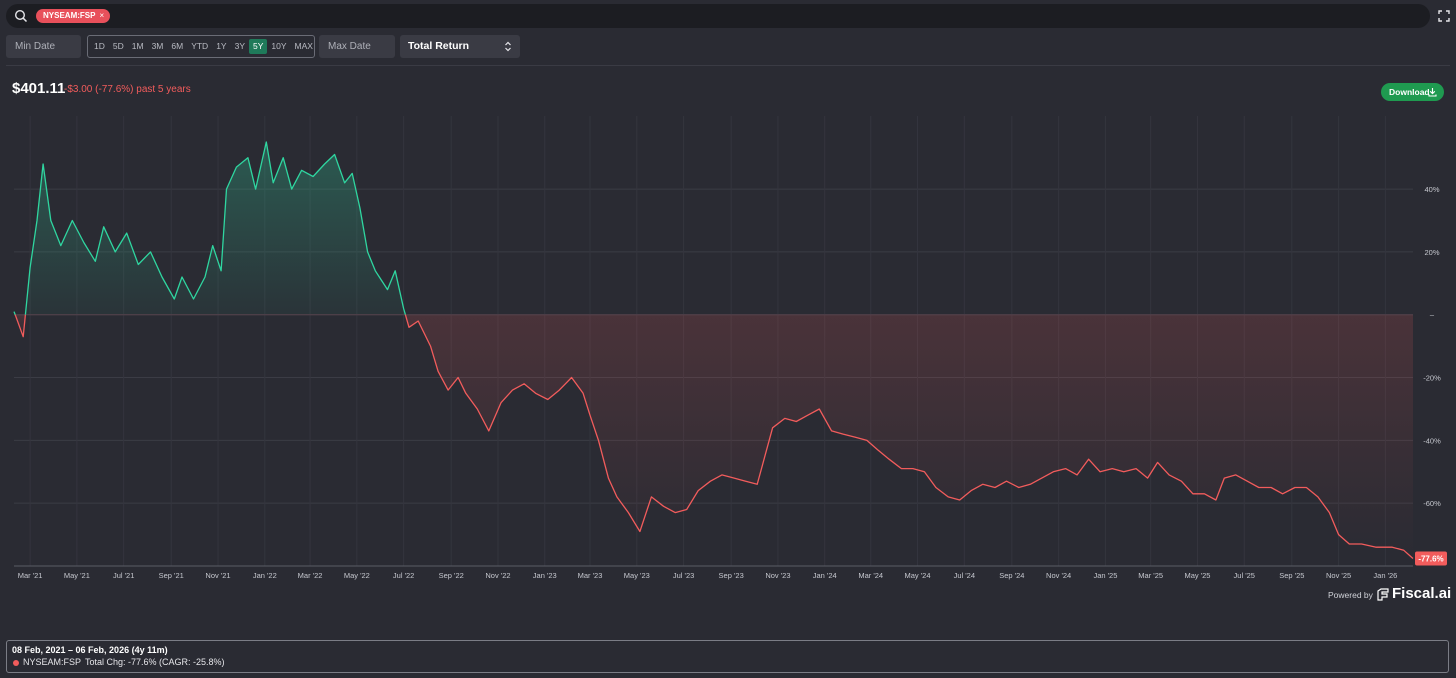 Image resolution: width=1456 pixels, height=678 pixels. I want to click on range-selector: 1D 5D 1M 3M 6M YTD 1Y 3Y 5Y 10Y MAX, so click(201, 46).